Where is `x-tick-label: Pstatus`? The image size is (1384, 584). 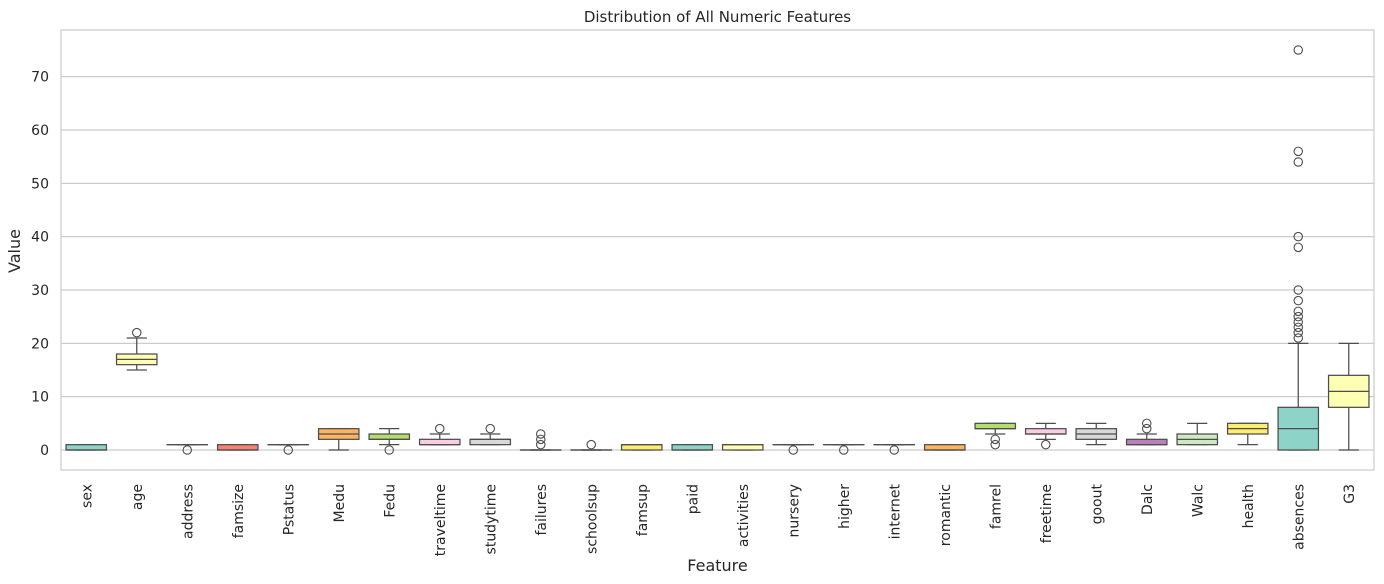
x-tick-label: Pstatus is located at coordinates (289, 509).